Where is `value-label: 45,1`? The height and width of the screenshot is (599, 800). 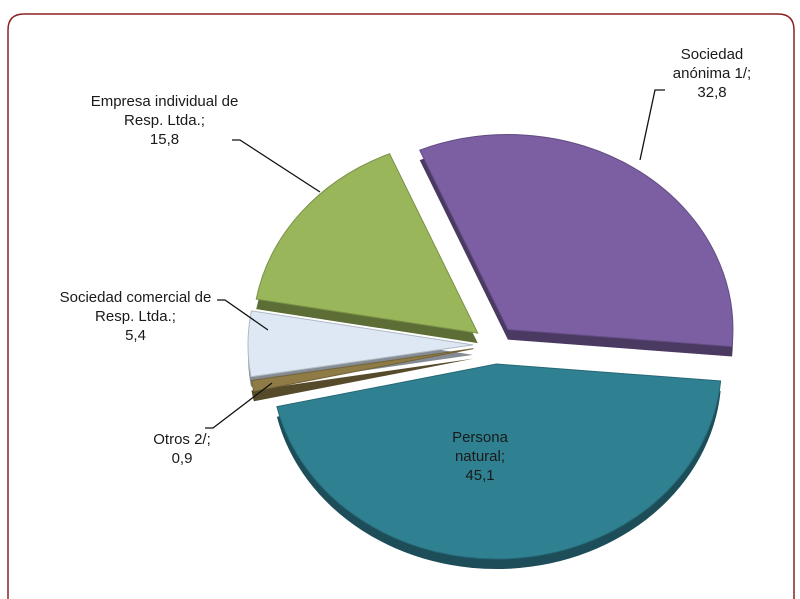
value-label: 45,1 is located at coordinates (480, 475).